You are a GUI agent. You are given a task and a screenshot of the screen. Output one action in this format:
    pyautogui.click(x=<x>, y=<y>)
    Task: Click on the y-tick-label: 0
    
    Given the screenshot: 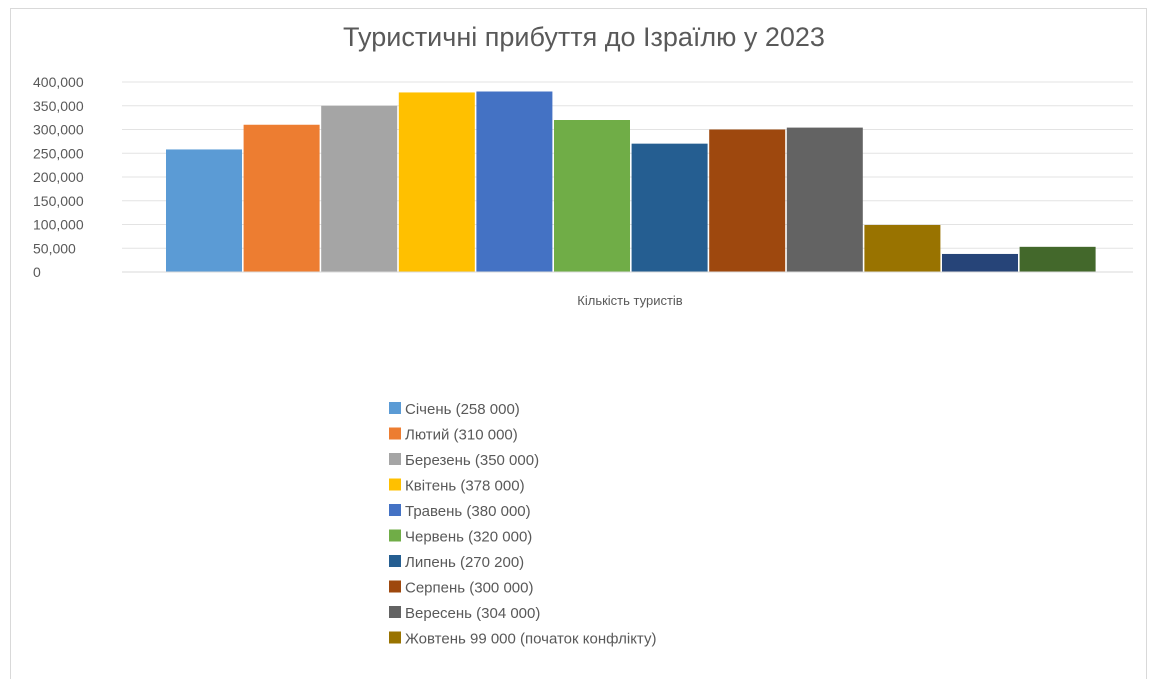 What is the action you would take?
    pyautogui.click(x=37, y=272)
    